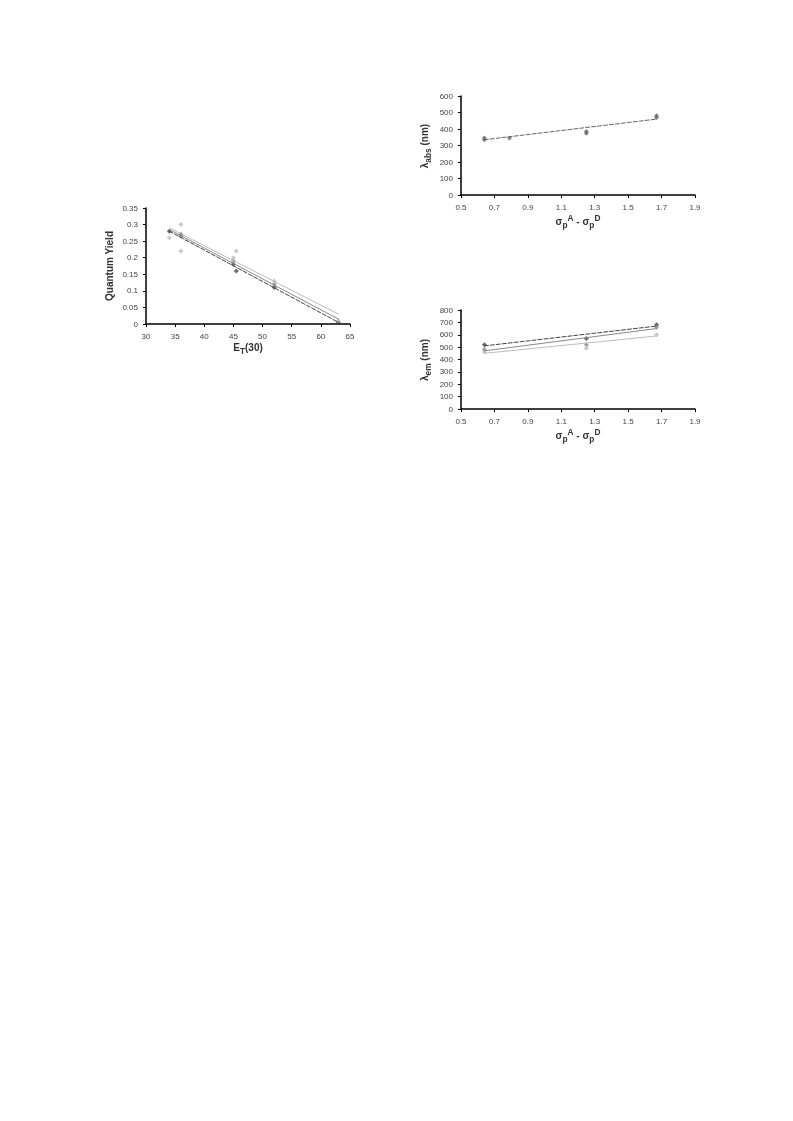  What do you see at coordinates (233, 336) in the screenshot?
I see `x-tick-label: 45` at bounding box center [233, 336].